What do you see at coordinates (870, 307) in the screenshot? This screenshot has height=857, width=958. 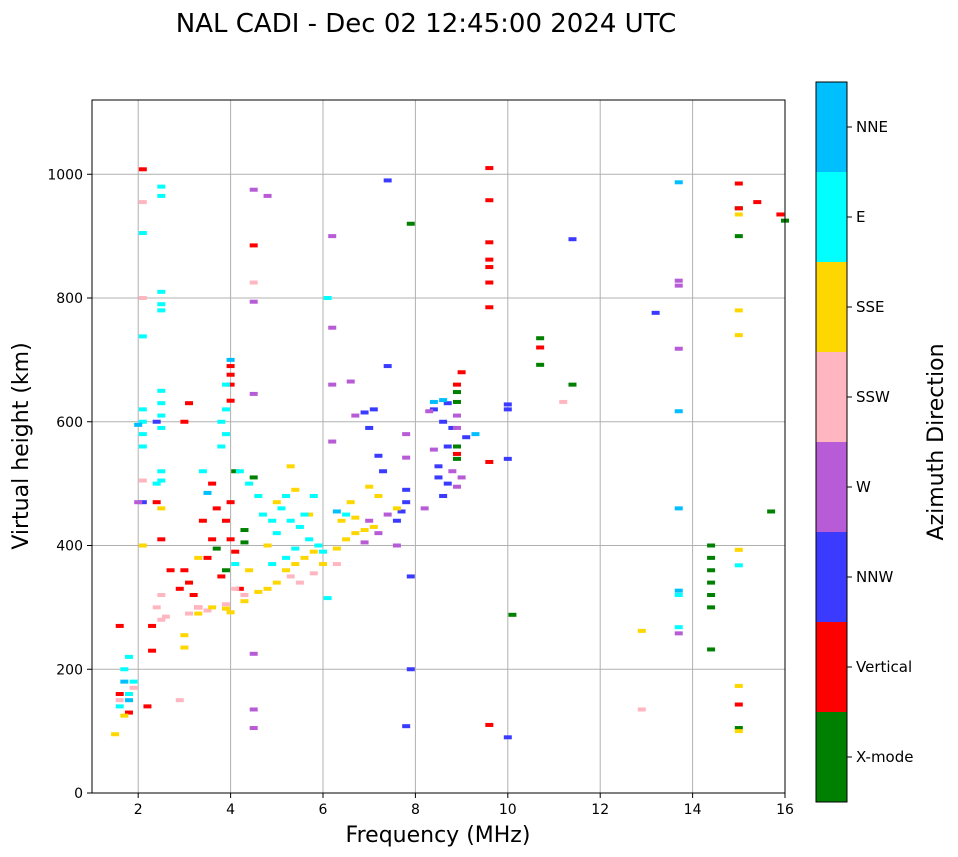 I see `colorbar-tick-label: SSE` at bounding box center [870, 307].